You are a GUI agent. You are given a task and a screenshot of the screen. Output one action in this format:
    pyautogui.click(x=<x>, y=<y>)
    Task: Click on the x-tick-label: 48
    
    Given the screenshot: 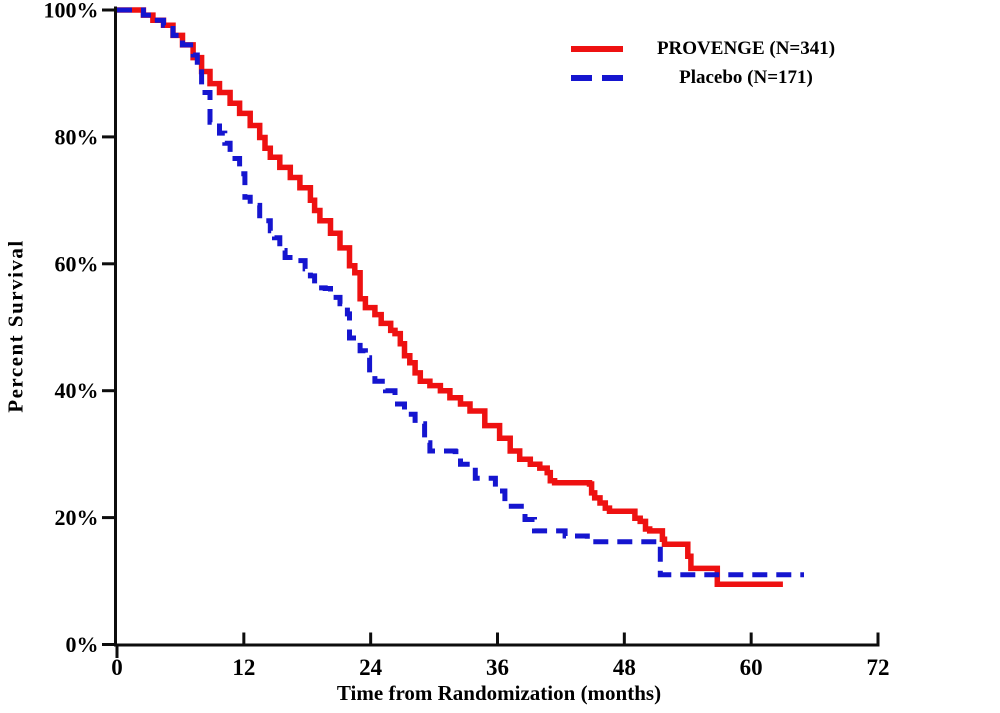 What is the action you would take?
    pyautogui.click(x=624, y=667)
    